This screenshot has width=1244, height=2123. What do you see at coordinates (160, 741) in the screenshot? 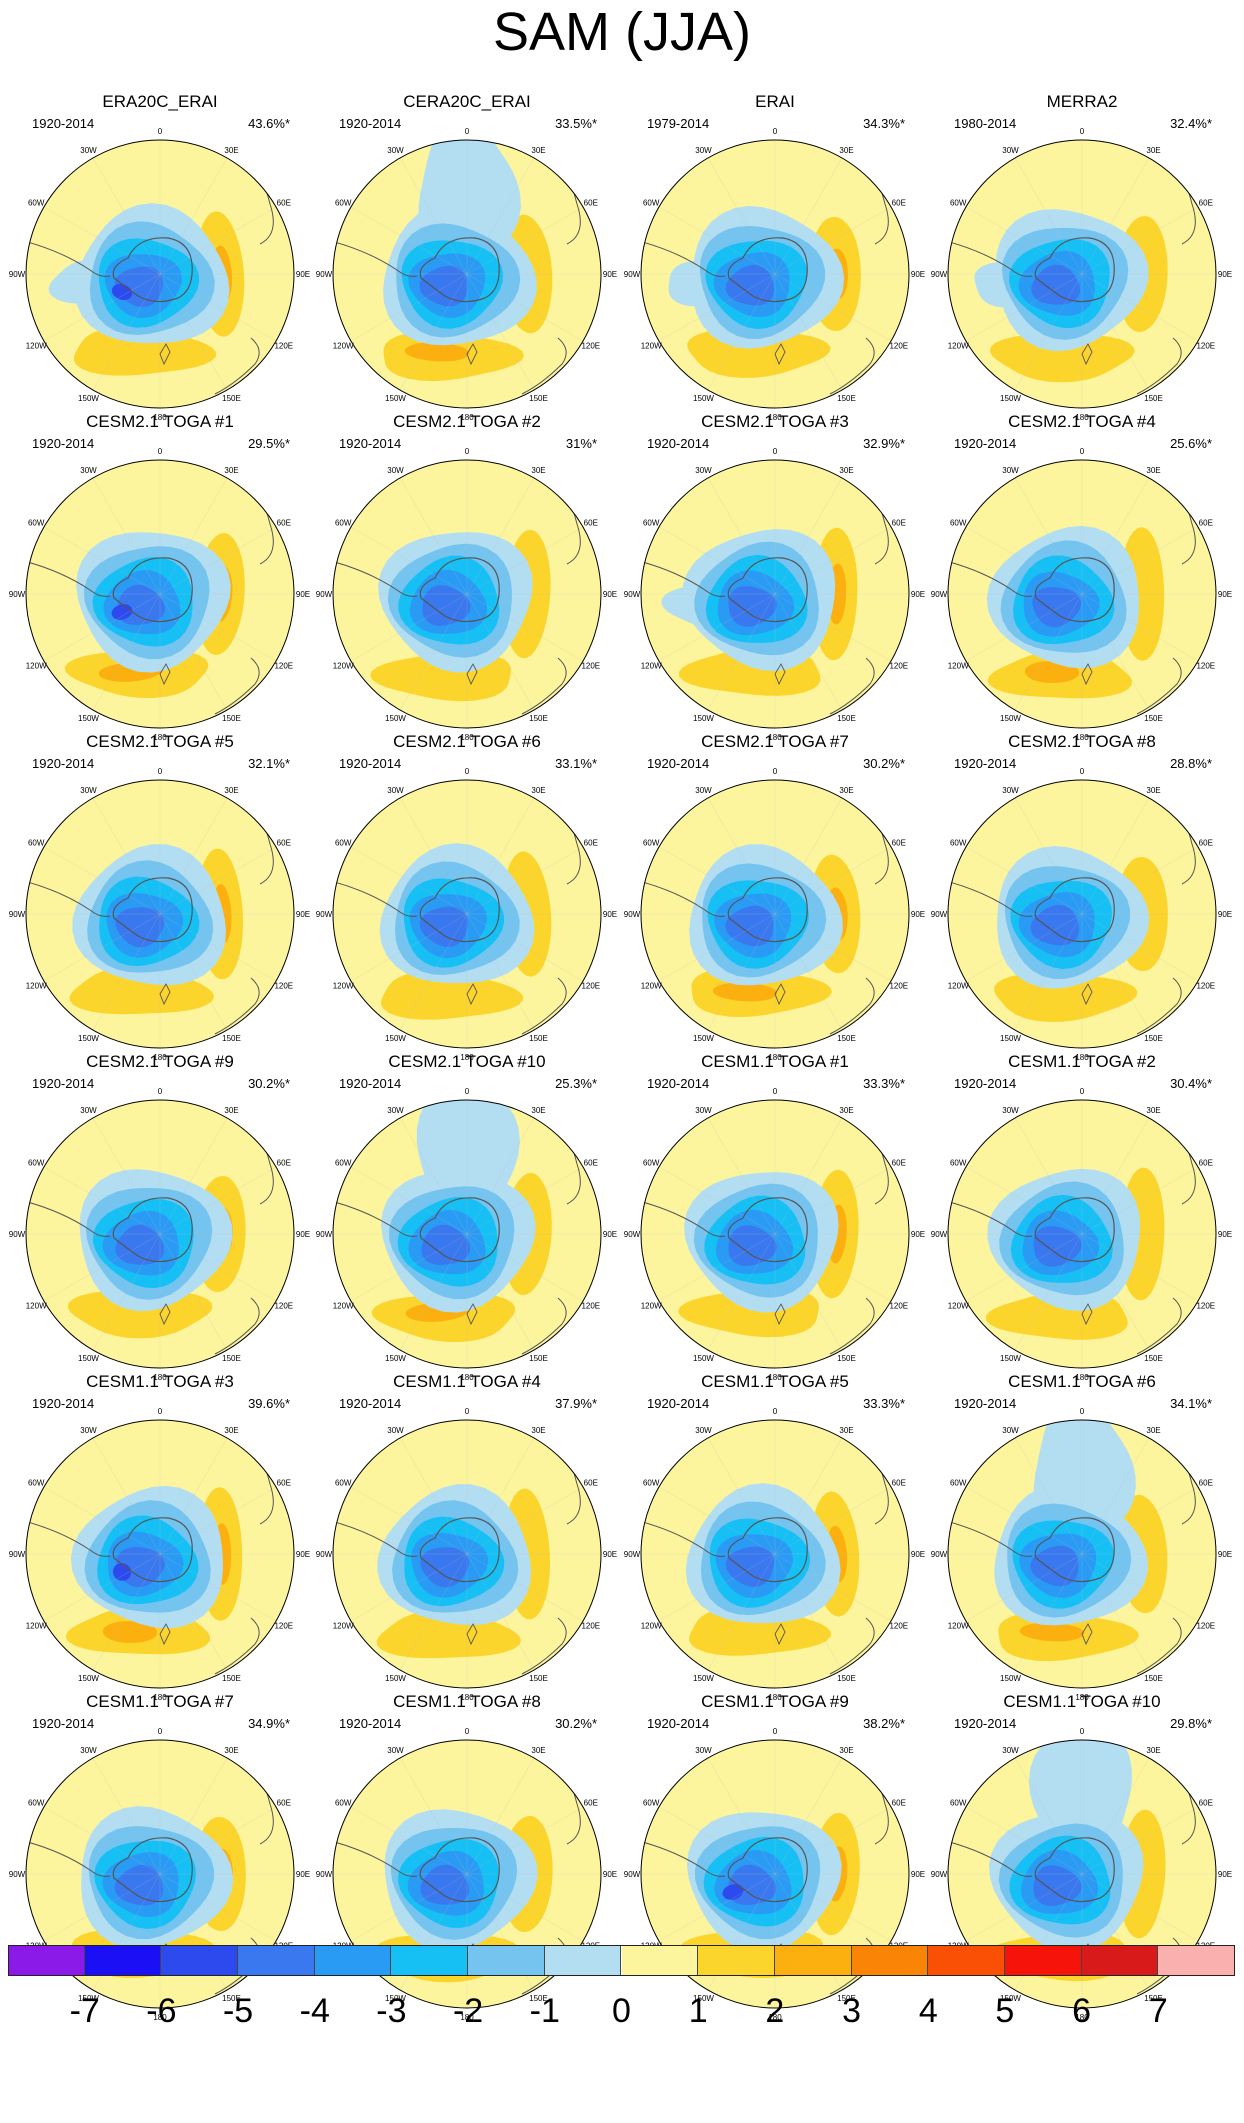
I see `panel-title: CESM2.1 TOGA #5` at bounding box center [160, 741].